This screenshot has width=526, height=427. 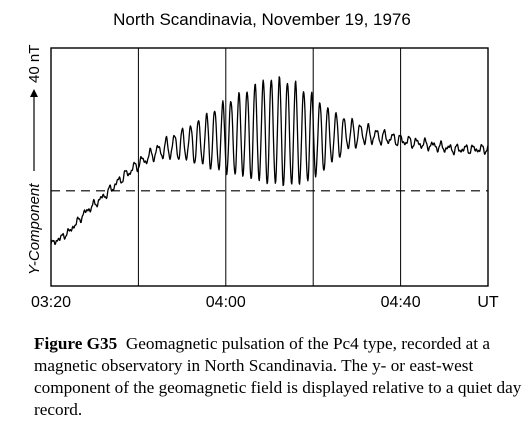 What do you see at coordinates (262, 19) in the screenshot?
I see `chart-title: North Scandinavia, November 19, 1976` at bounding box center [262, 19].